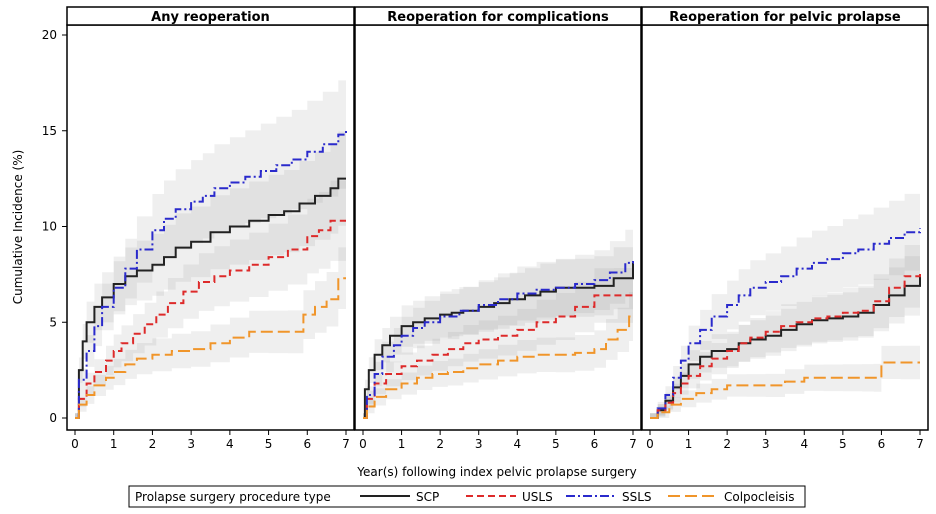  What do you see at coordinates (49, 227) in the screenshot?
I see `y-tick-label: 10` at bounding box center [49, 227].